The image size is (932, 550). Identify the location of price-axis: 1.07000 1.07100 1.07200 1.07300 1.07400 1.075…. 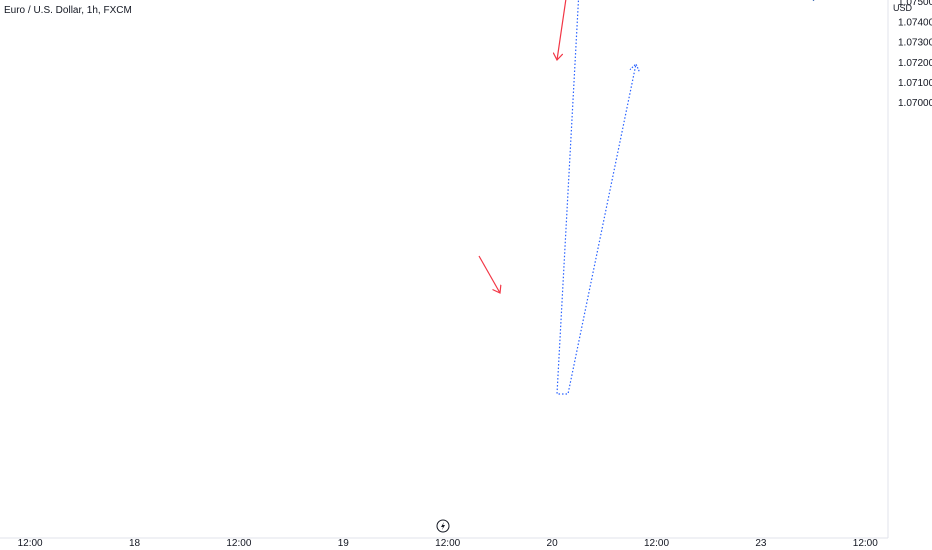
(910, 54).